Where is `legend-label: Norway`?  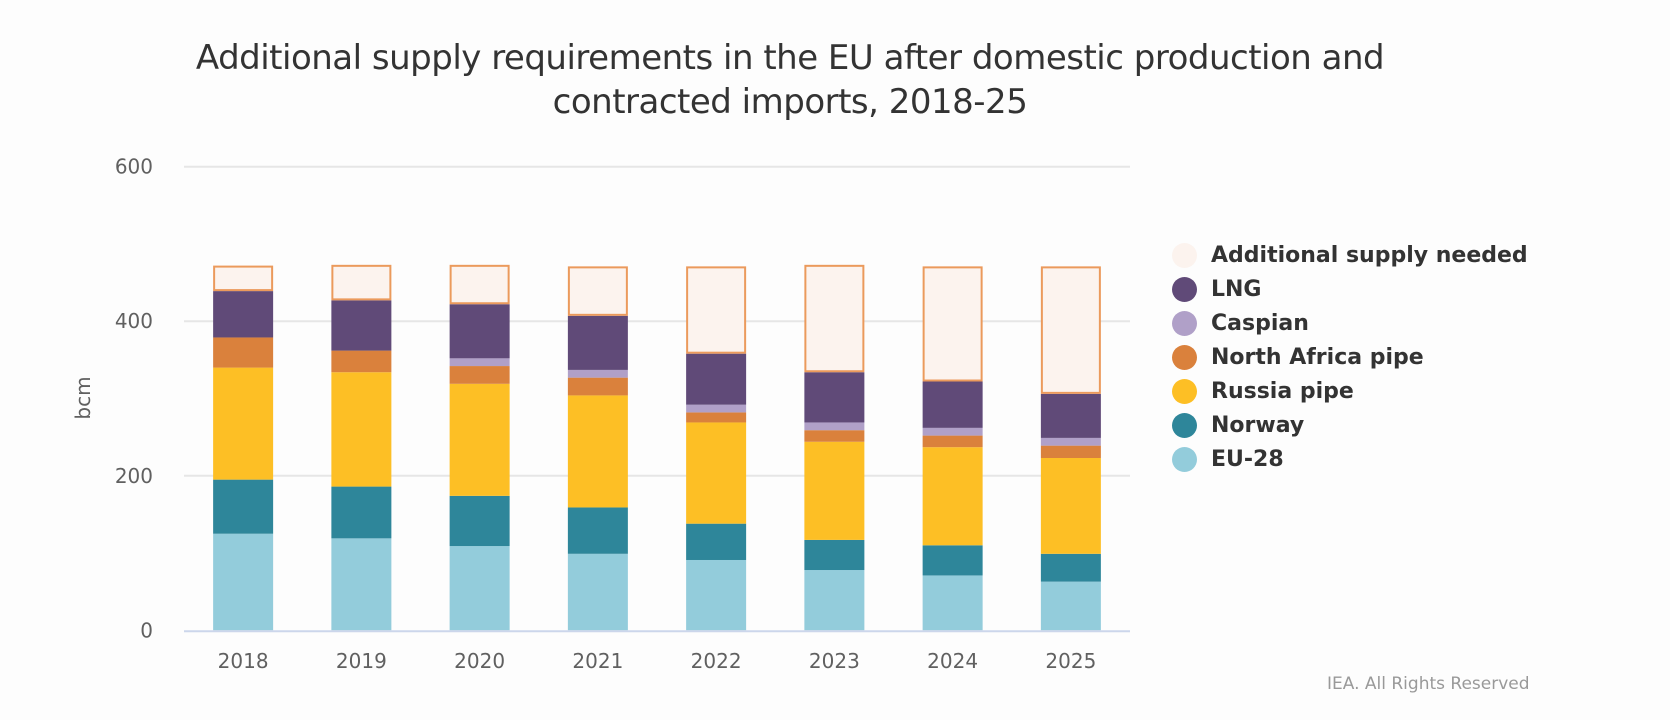 legend-label: Norway is located at coordinates (1258, 425).